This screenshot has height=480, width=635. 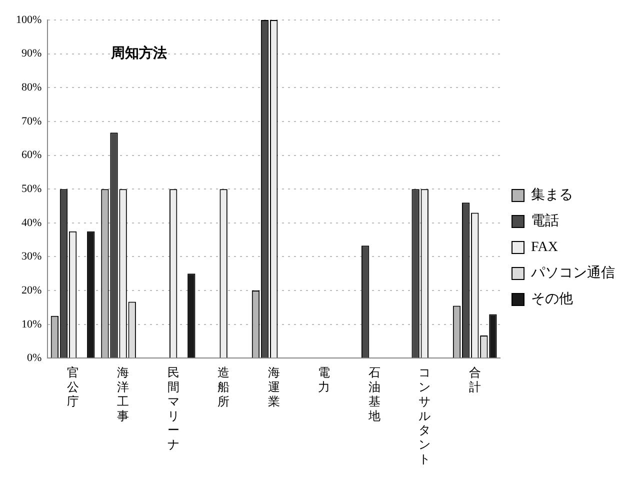 What do you see at coordinates (31, 155) in the screenshot?
I see `y-tick-label: 60%` at bounding box center [31, 155].